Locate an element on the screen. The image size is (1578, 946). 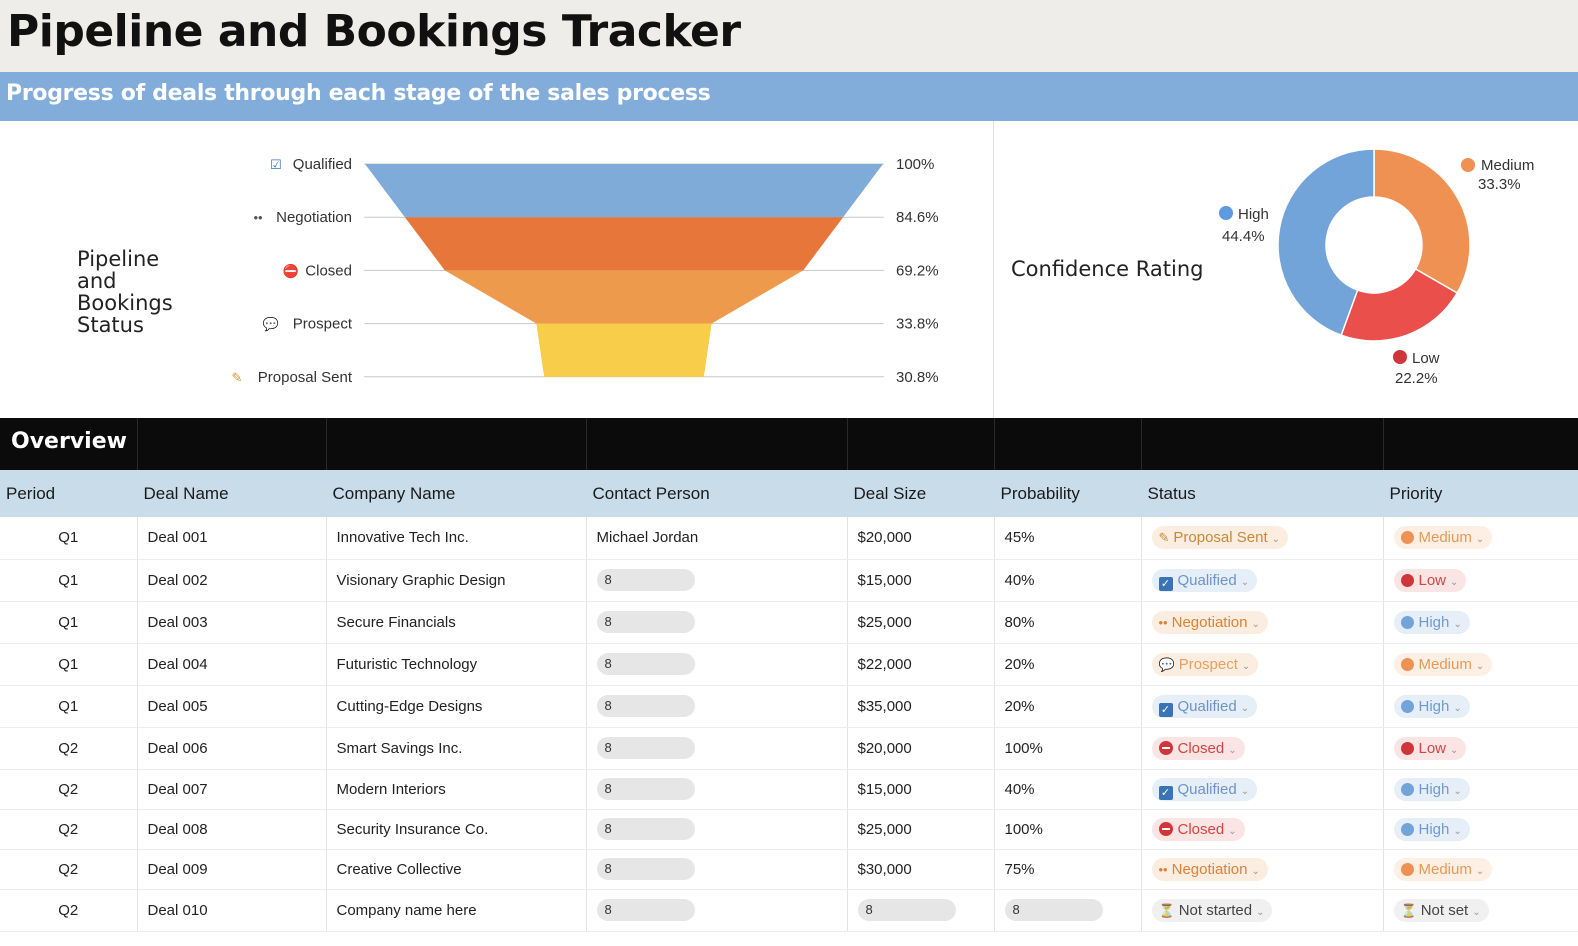
funnel-band-closed is located at coordinates (624, 297).